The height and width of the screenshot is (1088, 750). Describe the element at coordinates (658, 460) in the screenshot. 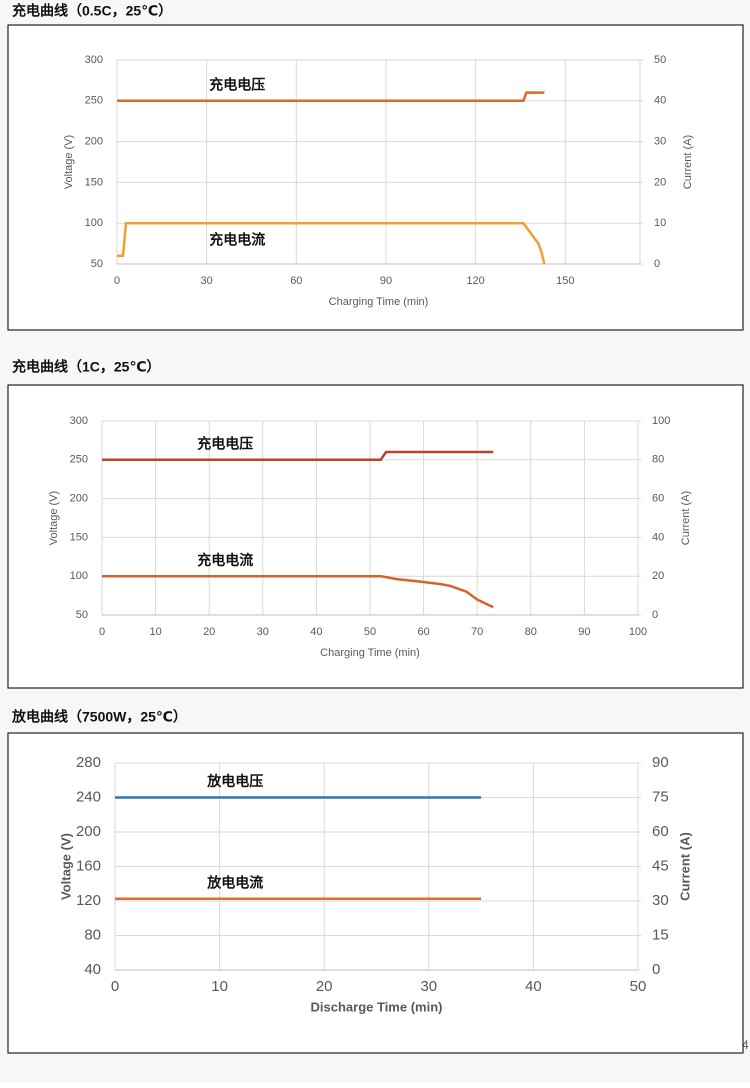

I see `y2-tick-label: 80` at that location.